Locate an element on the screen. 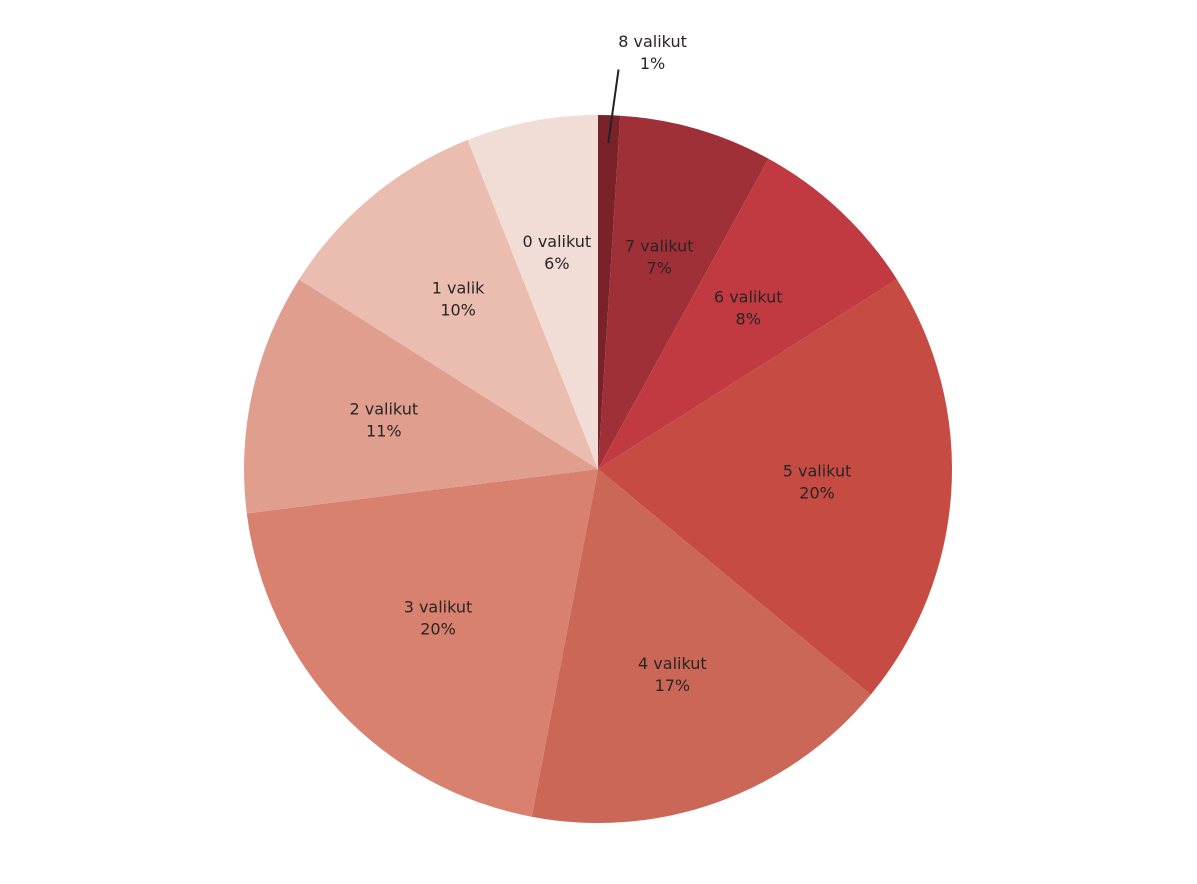 The height and width of the screenshot is (884, 1197). slice-label: 3 valikut is located at coordinates (438, 607).